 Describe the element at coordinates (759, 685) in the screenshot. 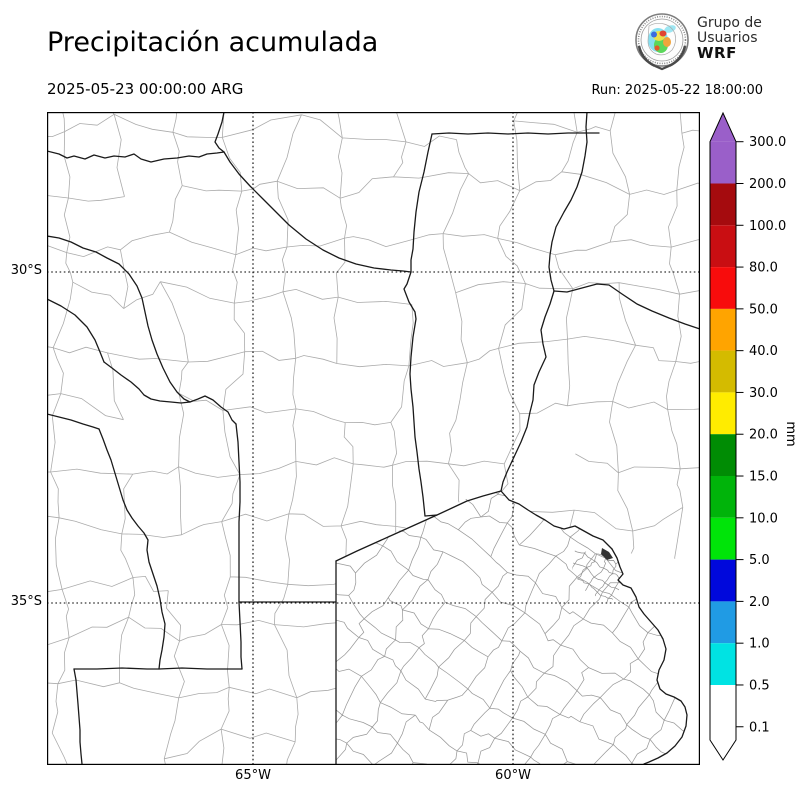

I see `colorbar-tick-label: 0.5` at that location.